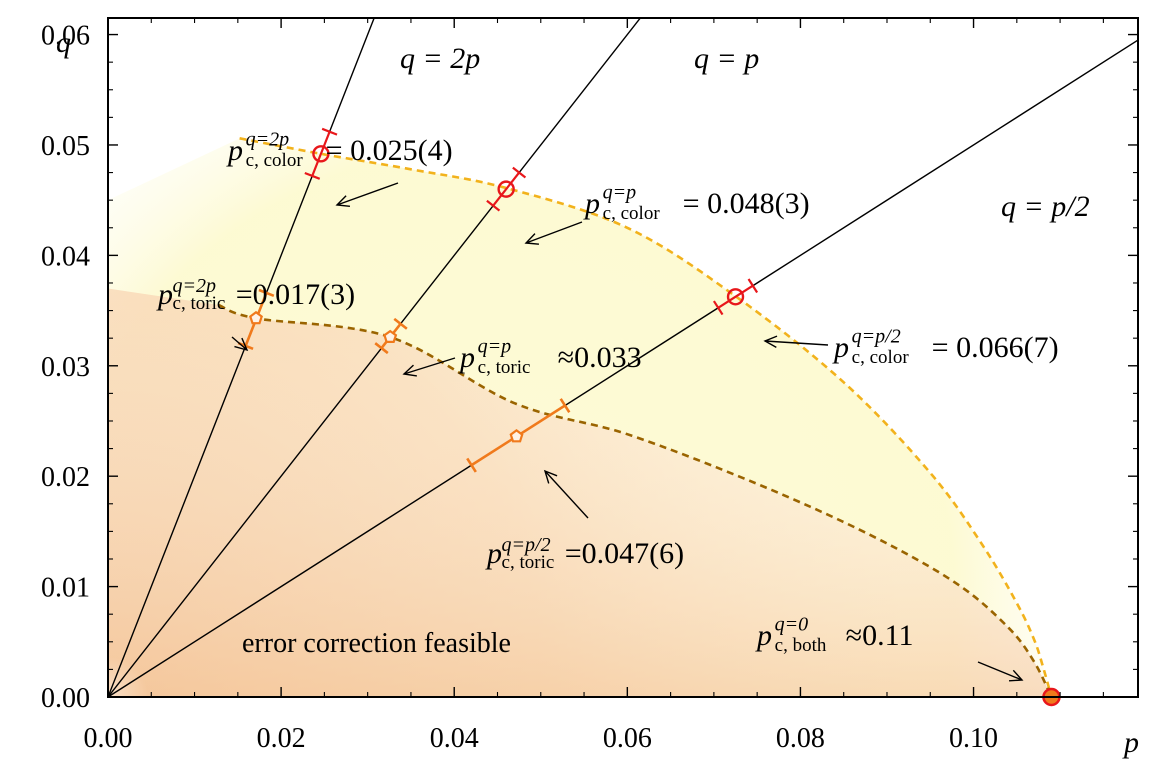 The image size is (1164, 772). I want to click on ray-labels: q = 2p q = p q = p/2, so click(745, 132).